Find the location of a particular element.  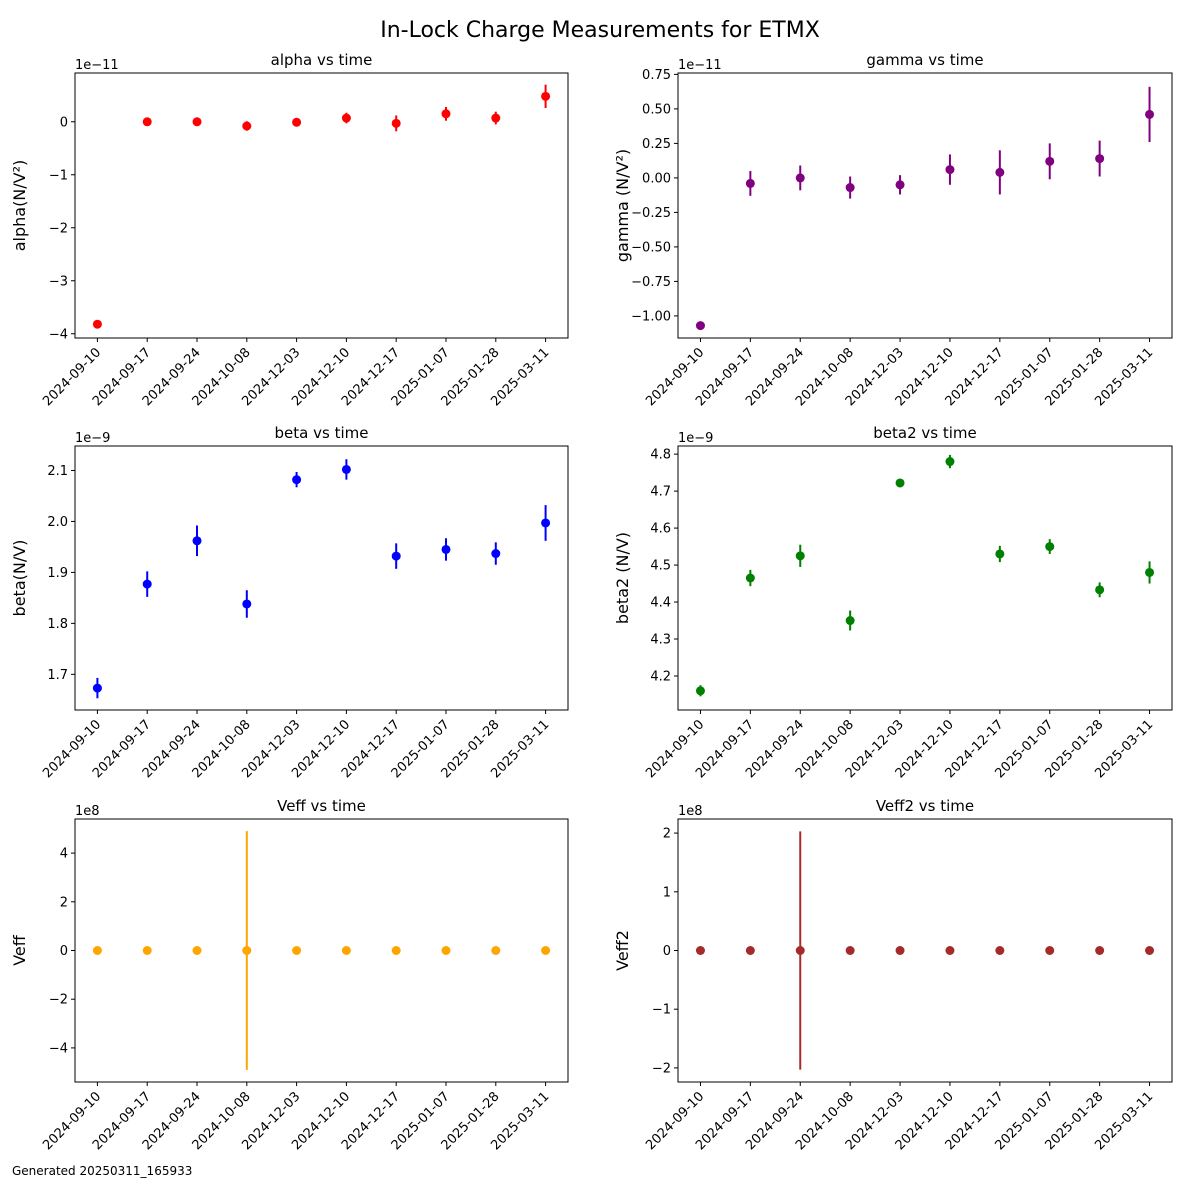

y-tick-label: 0.75 is located at coordinates (656, 75).